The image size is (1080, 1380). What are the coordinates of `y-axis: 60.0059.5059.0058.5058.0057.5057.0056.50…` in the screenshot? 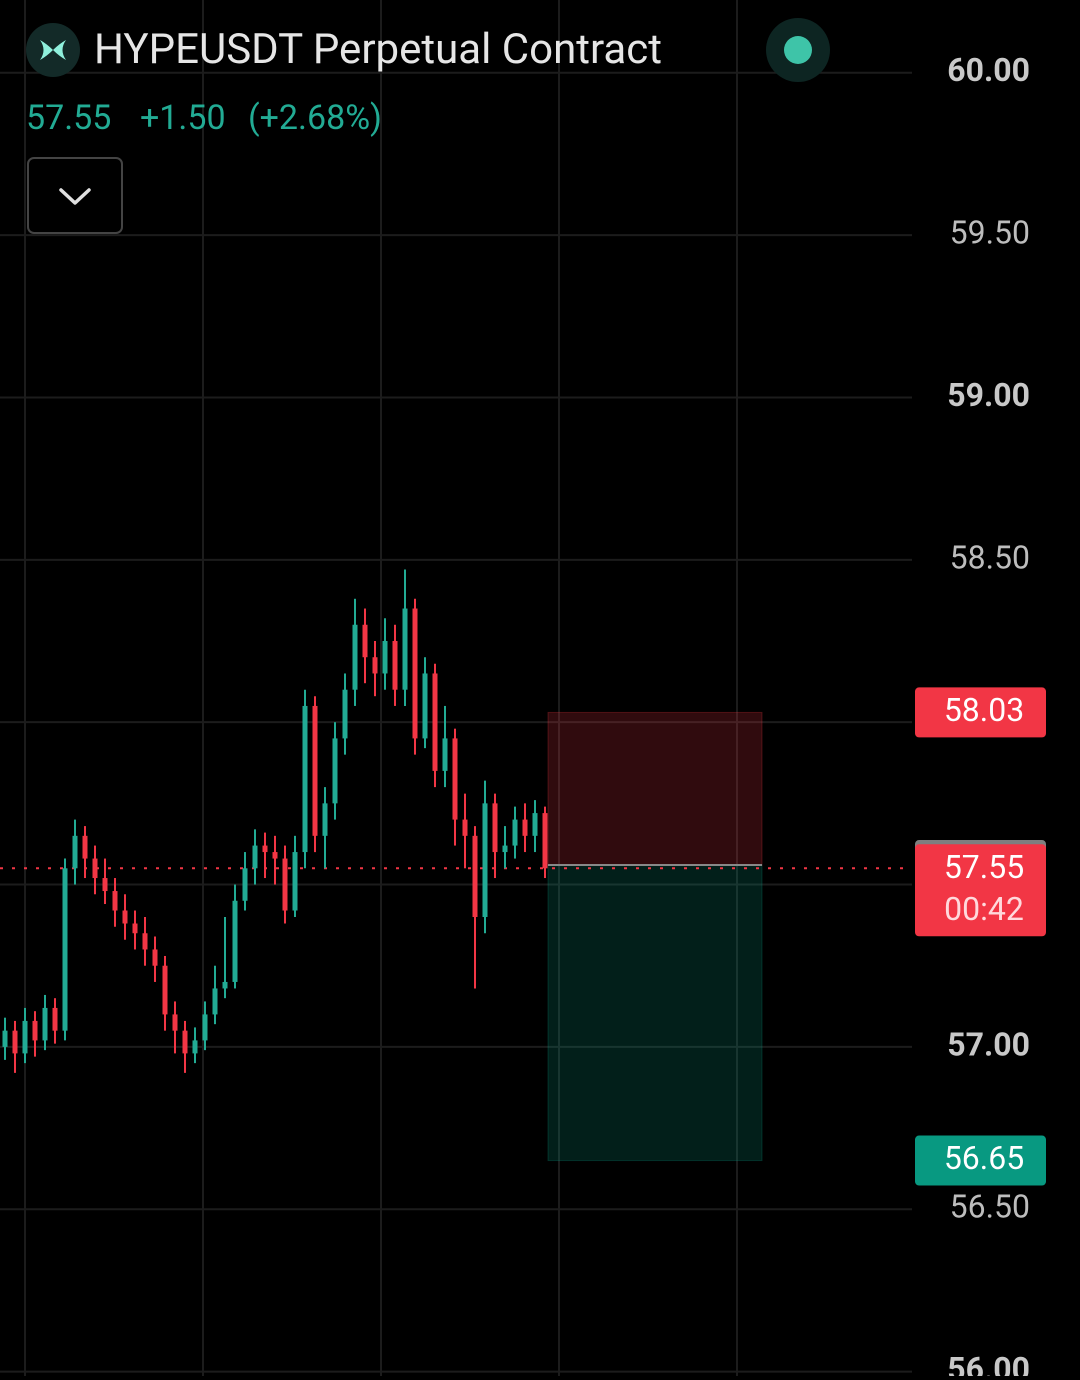 It's located at (980, 715).